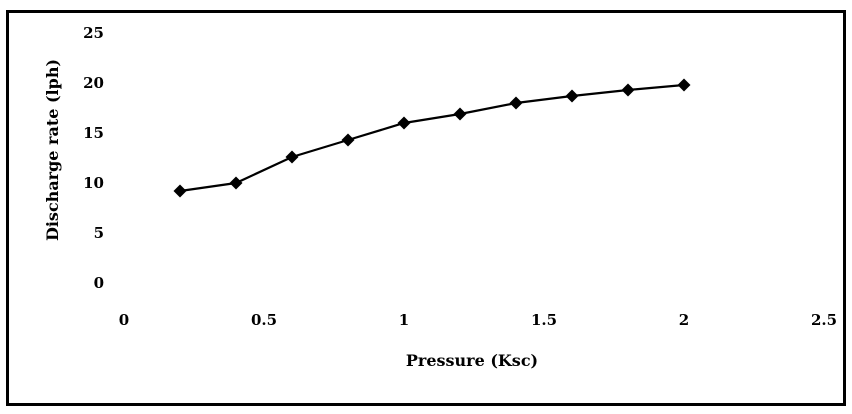 This screenshot has width=852, height=414. What do you see at coordinates (99, 283) in the screenshot?
I see `y-tick-label: 0` at bounding box center [99, 283].